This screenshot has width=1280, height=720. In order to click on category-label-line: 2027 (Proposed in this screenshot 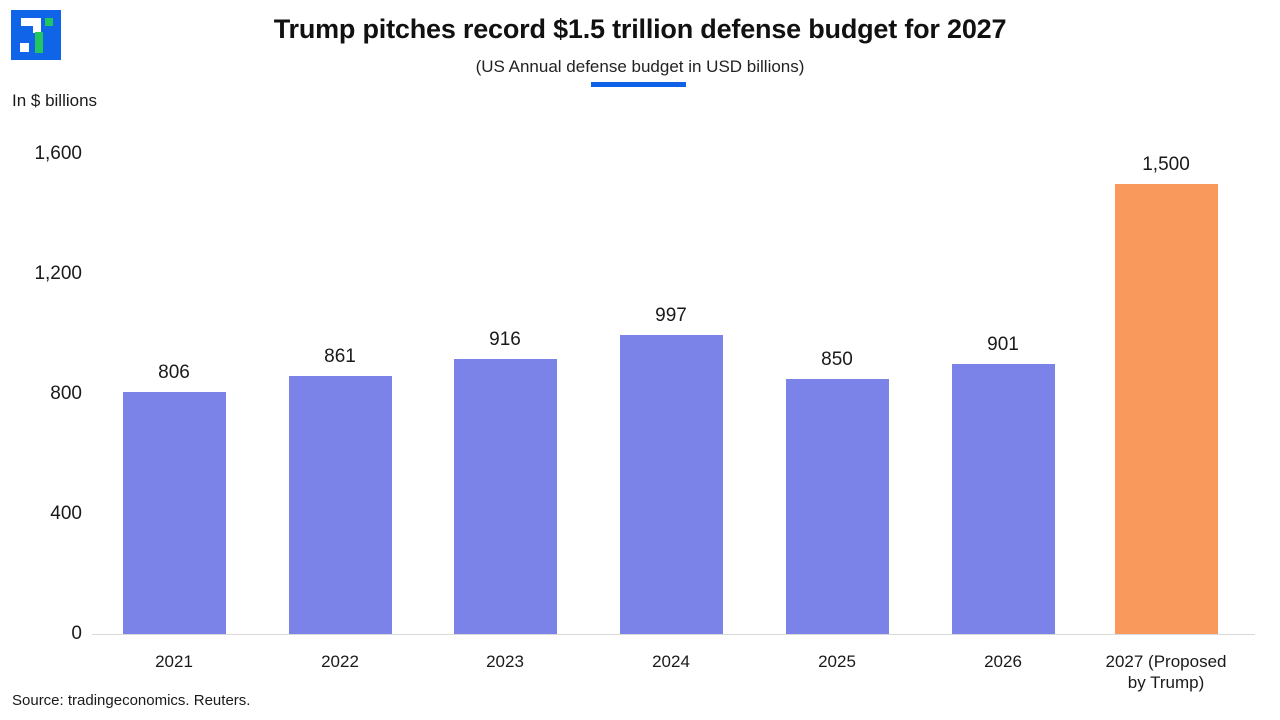, I will do `click(1166, 661)`.